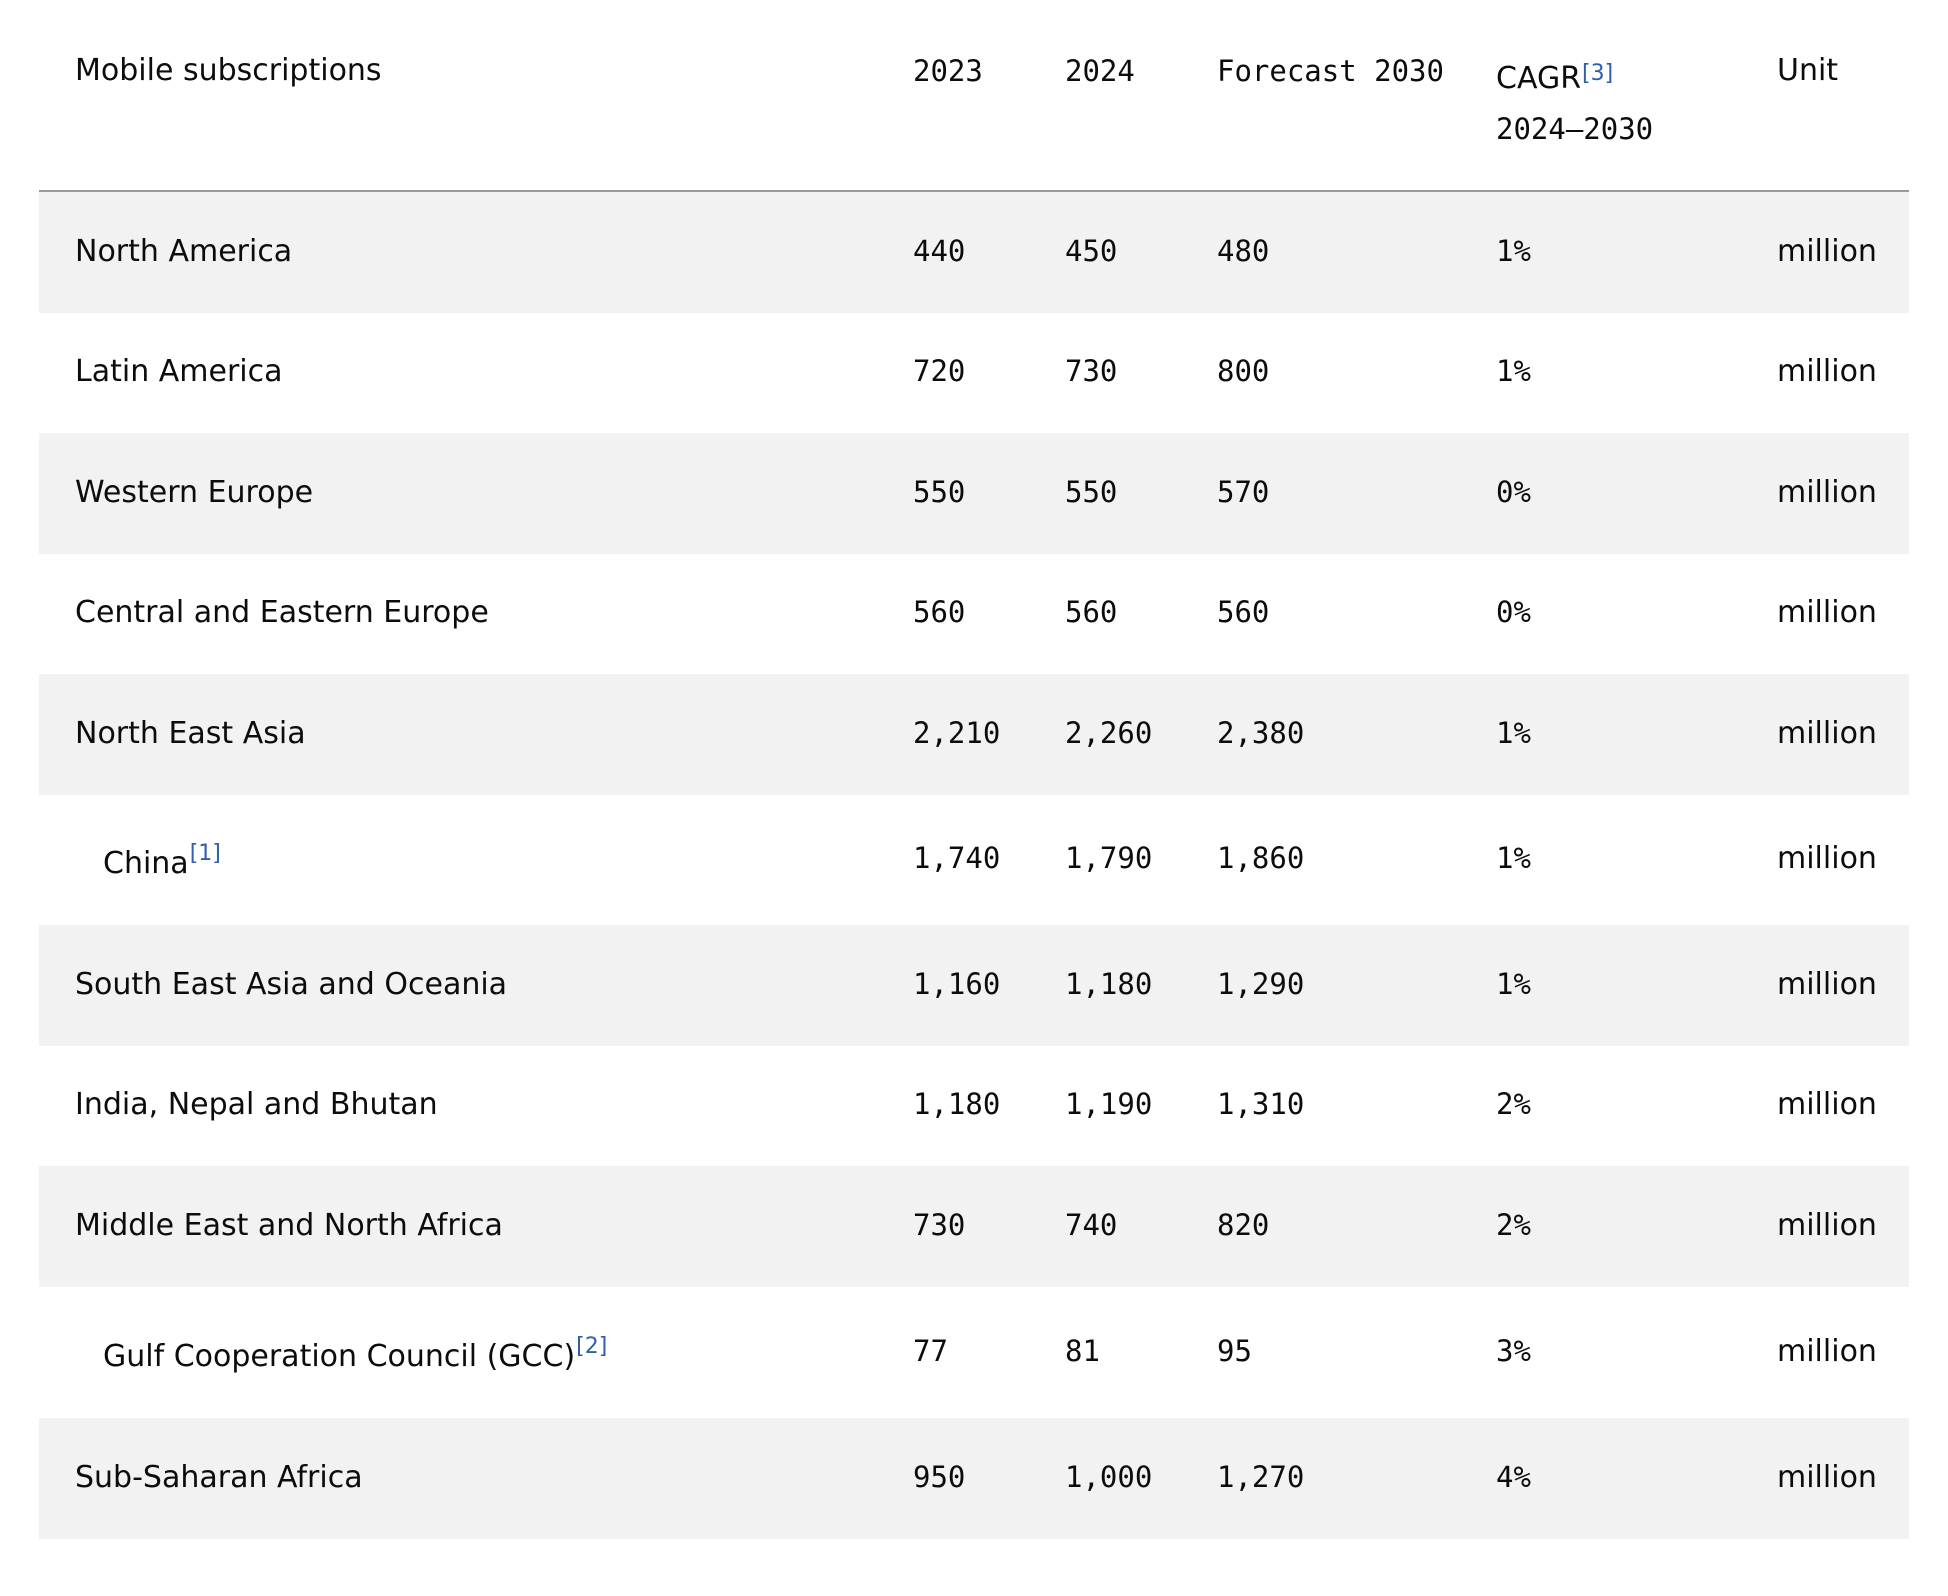 The height and width of the screenshot is (1596, 1948). What do you see at coordinates (1330, 71) in the screenshot?
I see `header-forecast-2030: Forecast 2030` at bounding box center [1330, 71].